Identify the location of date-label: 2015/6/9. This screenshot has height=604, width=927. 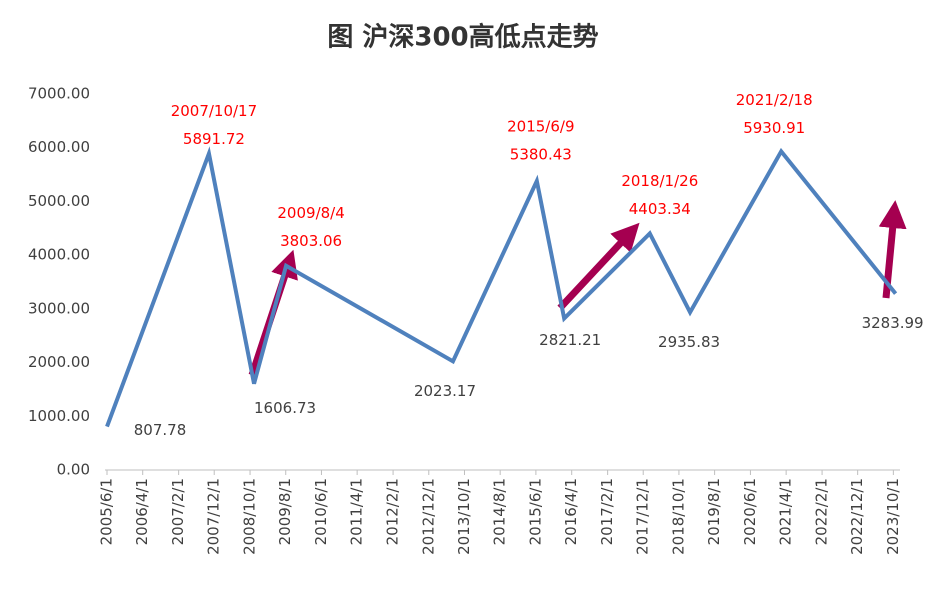
(540, 126).